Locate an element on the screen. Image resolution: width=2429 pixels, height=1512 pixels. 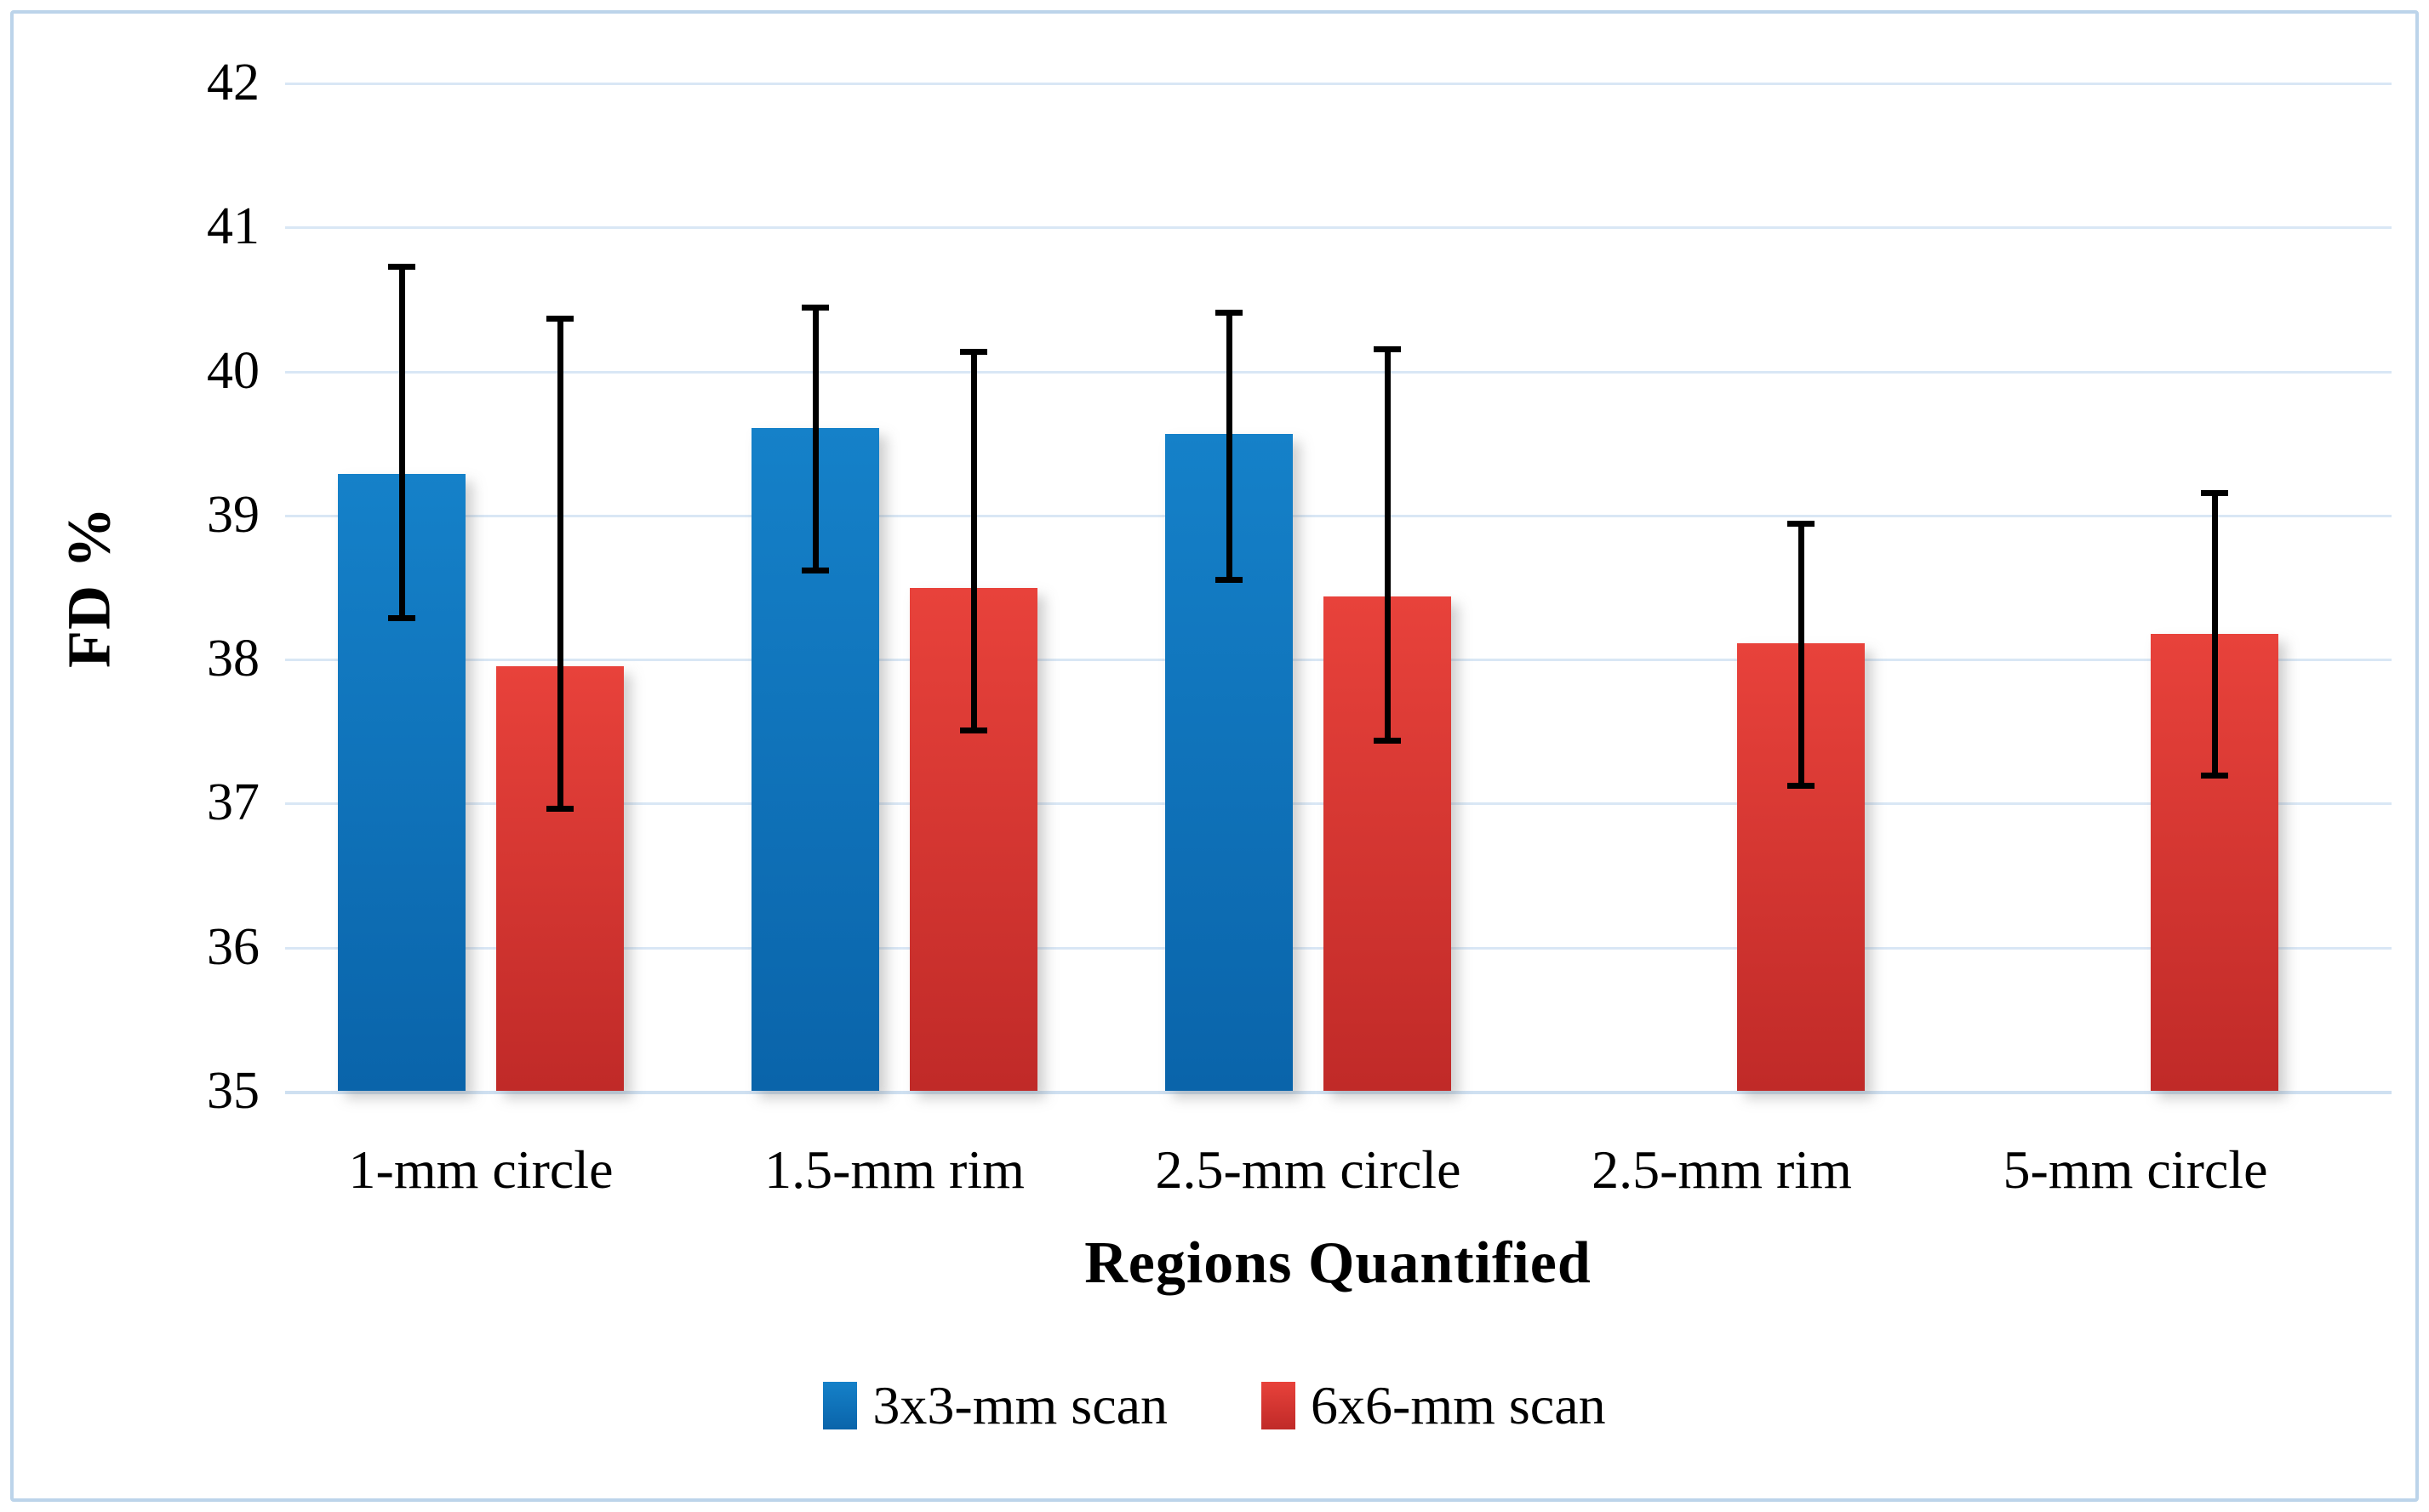
category-label-2.5-mm-circle: 2.5-mm circle is located at coordinates (1308, 1169).